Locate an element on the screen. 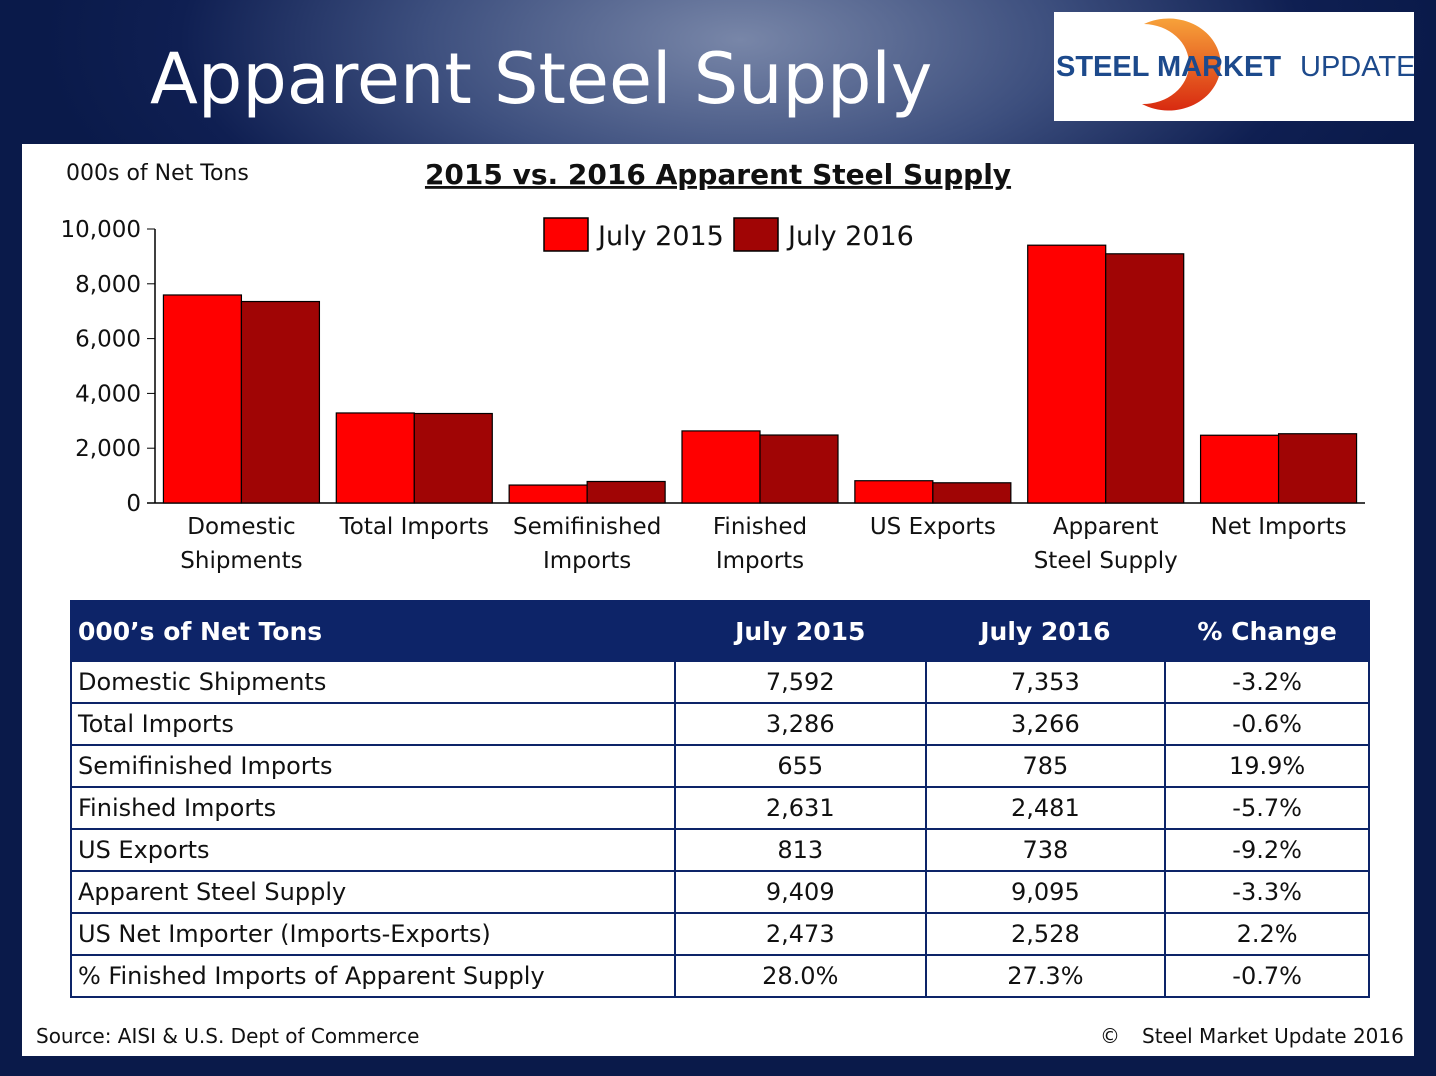  chart-title: 2015 vs. 2016 Apparent Steel Supply is located at coordinates (718, 174).